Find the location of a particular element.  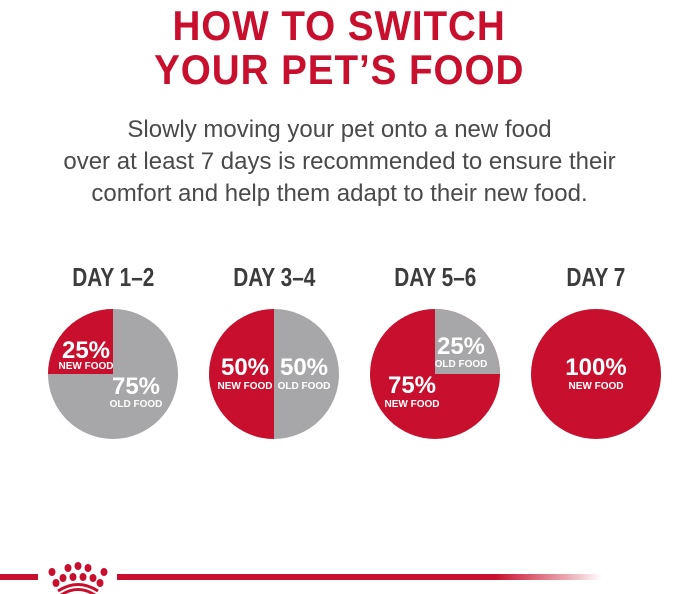

old-food-slice is located at coordinates (467, 341).